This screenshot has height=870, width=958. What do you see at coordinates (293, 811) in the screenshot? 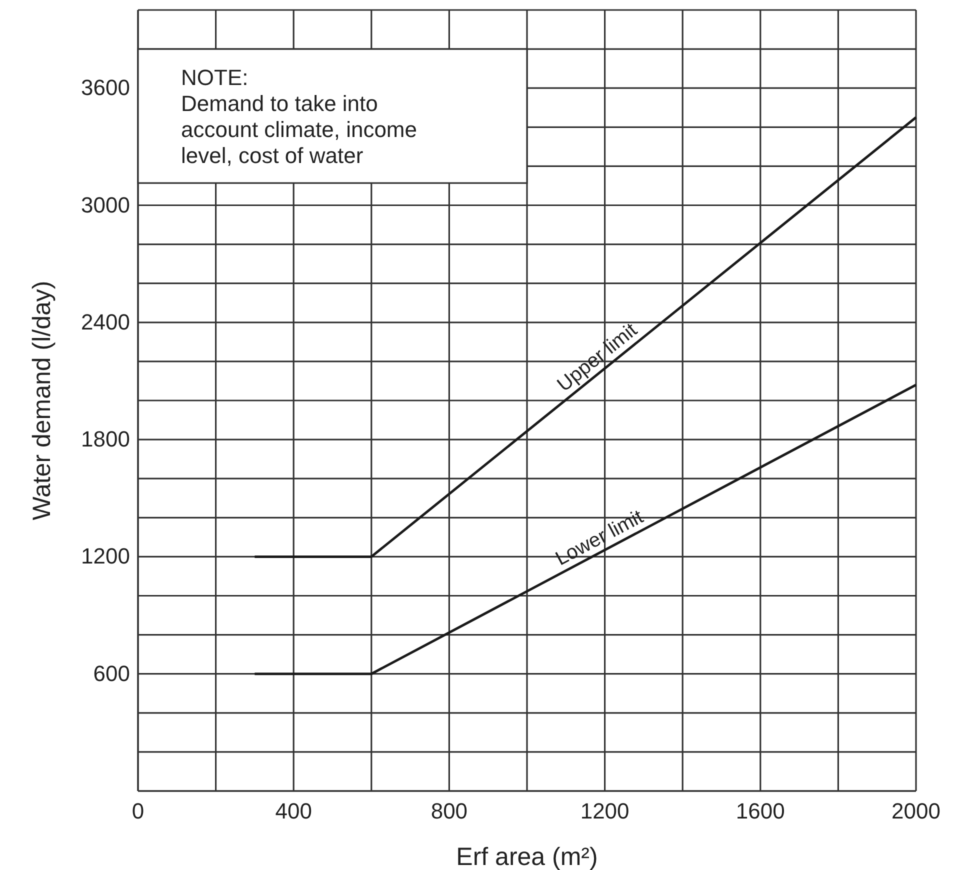
I see `x-tick-label: 400` at bounding box center [293, 811].